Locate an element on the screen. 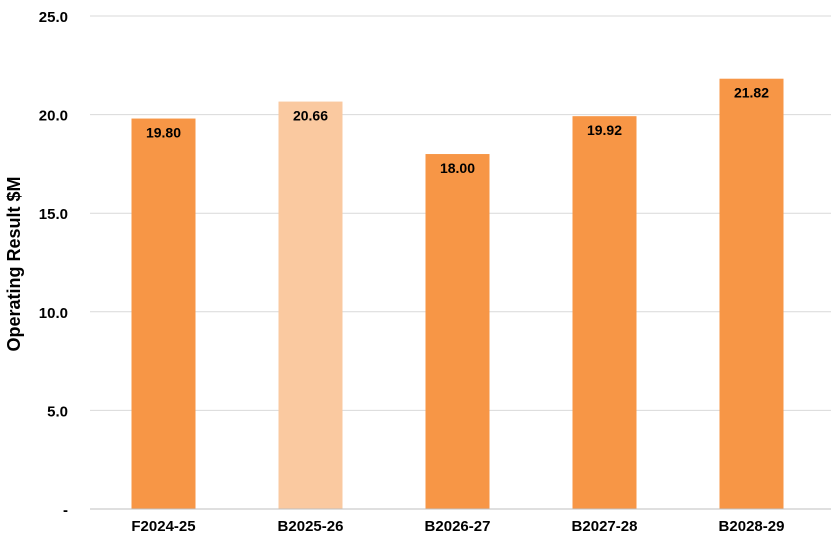 This screenshot has height=538, width=831. y-tick-label: 5.0 is located at coordinates (57, 411).